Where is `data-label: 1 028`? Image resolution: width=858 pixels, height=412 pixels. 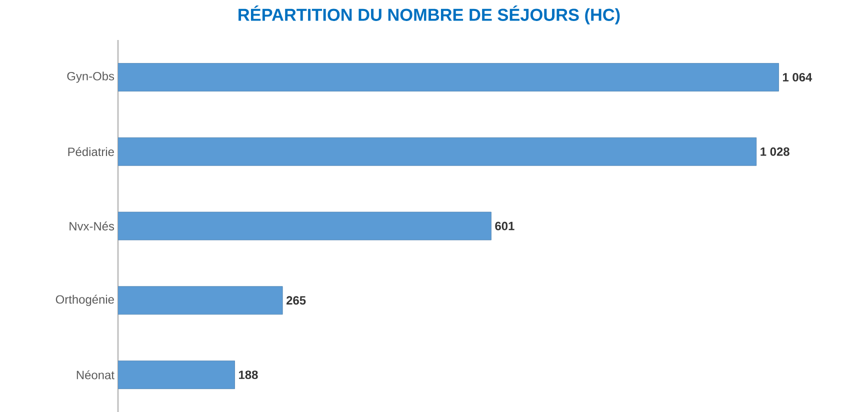 data-label: 1 028 is located at coordinates (775, 151).